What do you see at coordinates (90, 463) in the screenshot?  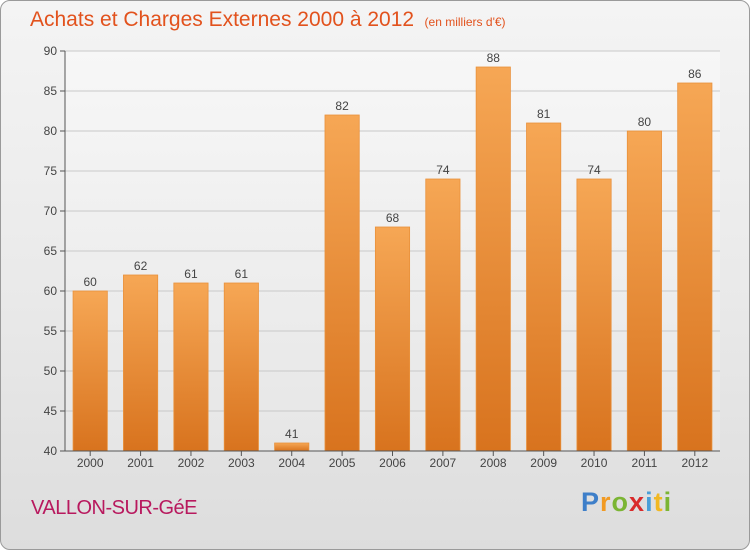 I see `x-tick-label: 2000` at bounding box center [90, 463].